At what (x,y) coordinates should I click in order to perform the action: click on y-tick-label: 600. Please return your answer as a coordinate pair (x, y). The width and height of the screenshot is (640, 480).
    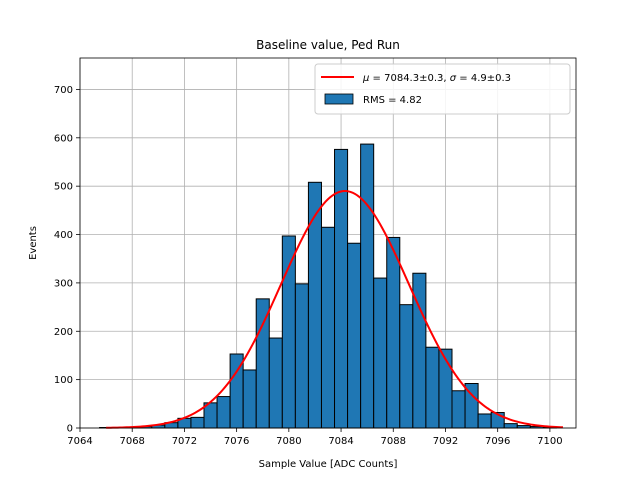
    Looking at the image, I should click on (63, 138).